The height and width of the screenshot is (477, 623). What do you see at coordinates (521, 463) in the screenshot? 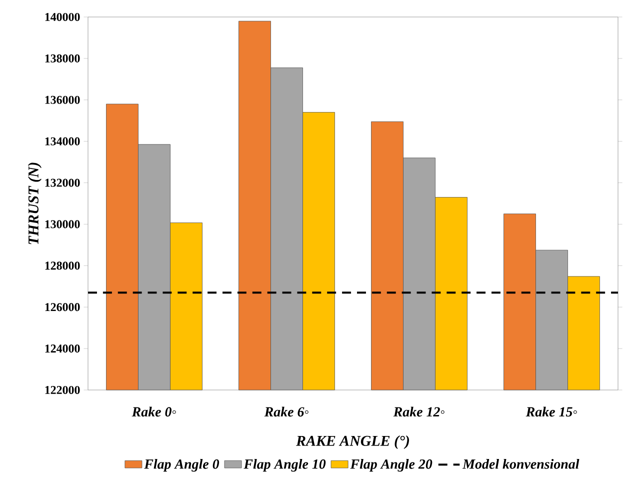
I see `legend-label: Model konvensional` at bounding box center [521, 463].